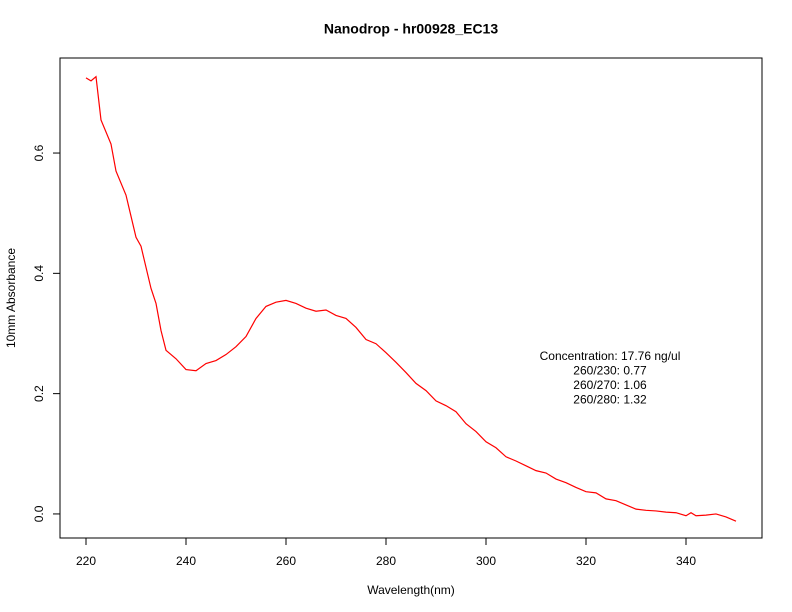 The image size is (792, 612). Describe the element at coordinates (39, 393) in the screenshot. I see `y-tick-label: 0.2` at that location.